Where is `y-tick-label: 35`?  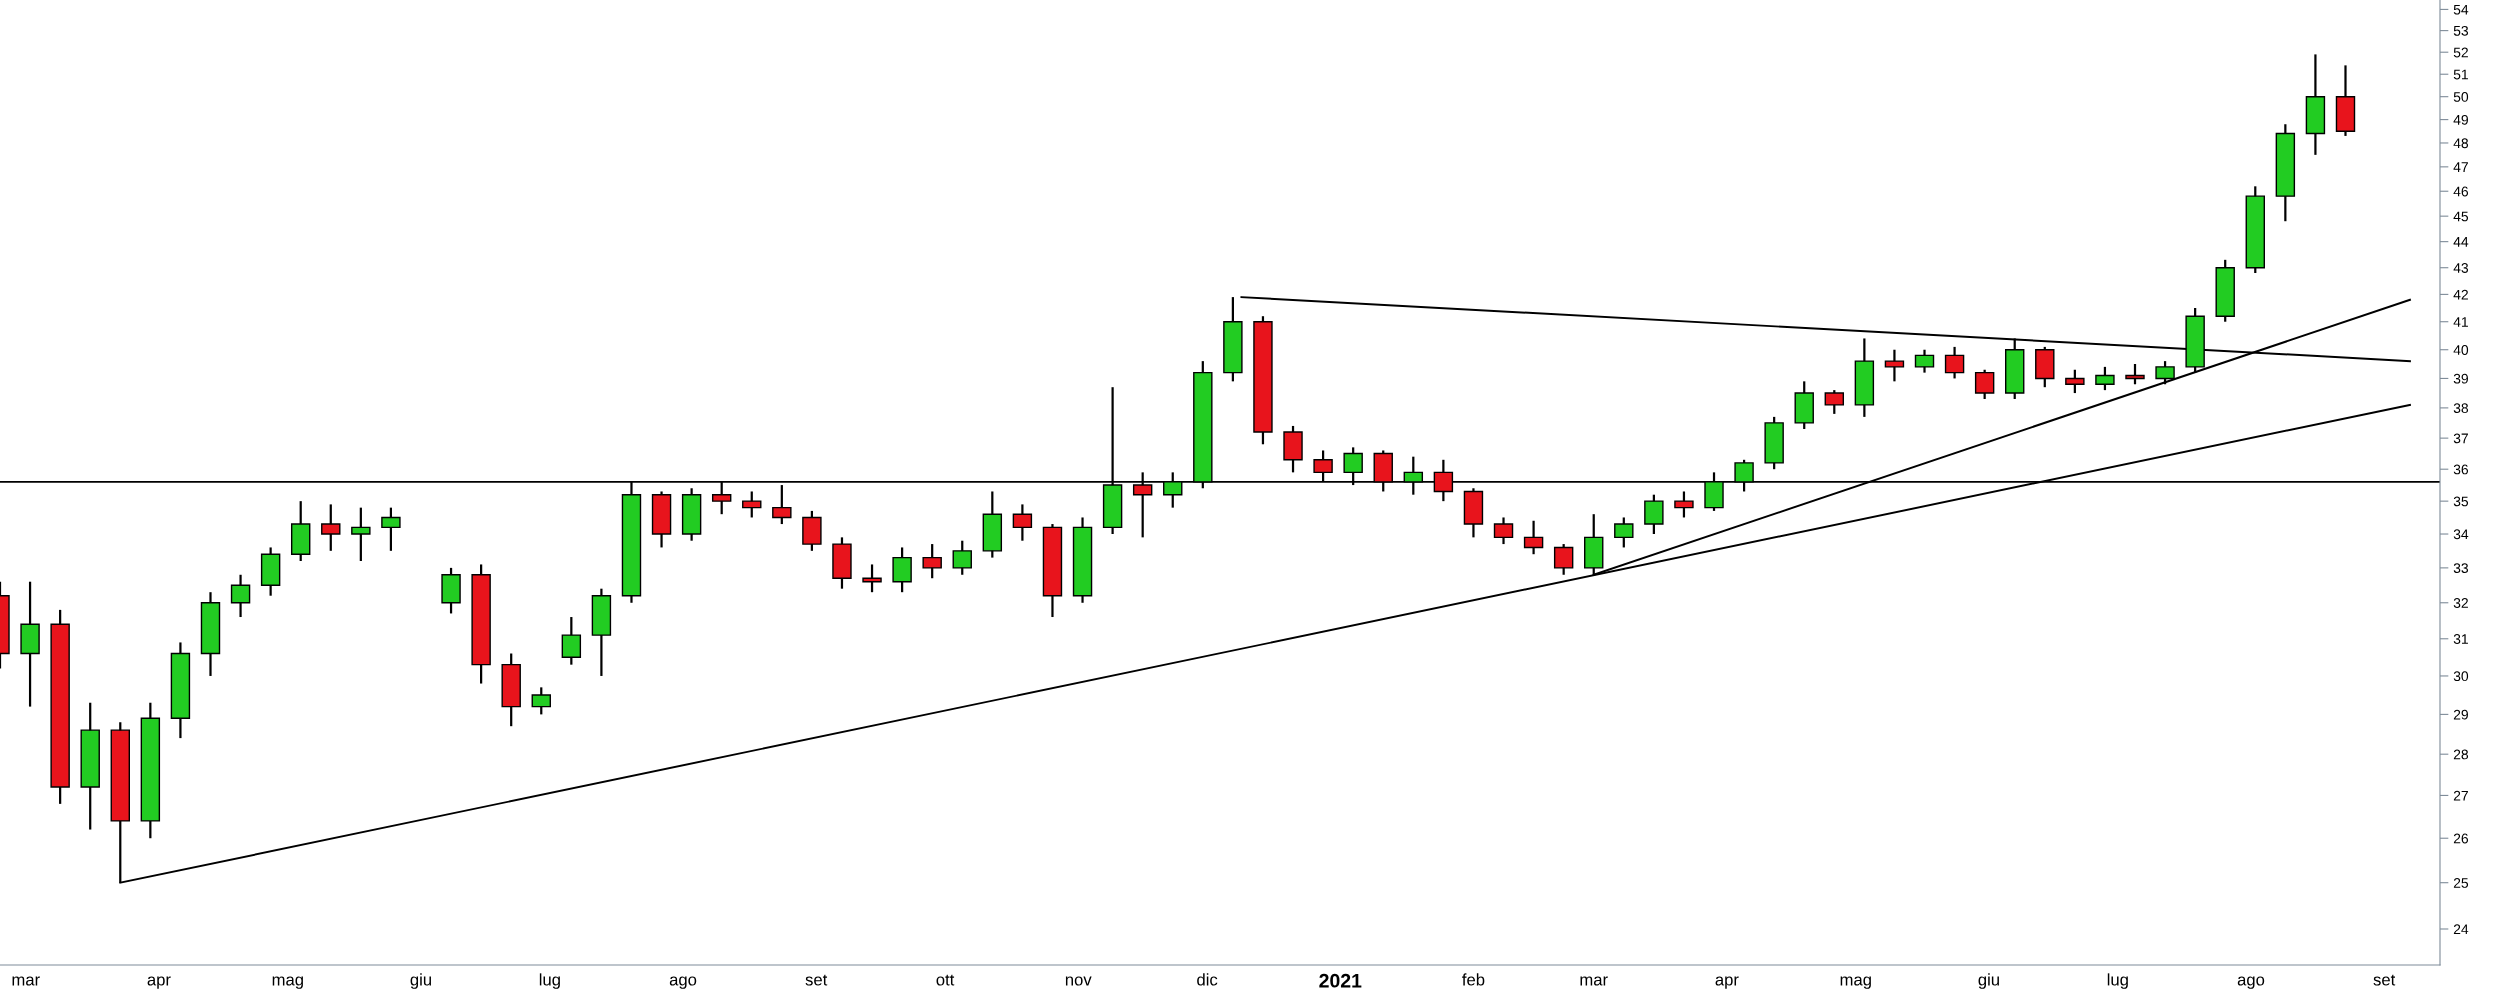
y-tick-label: 35 is located at coordinates (2461, 501).